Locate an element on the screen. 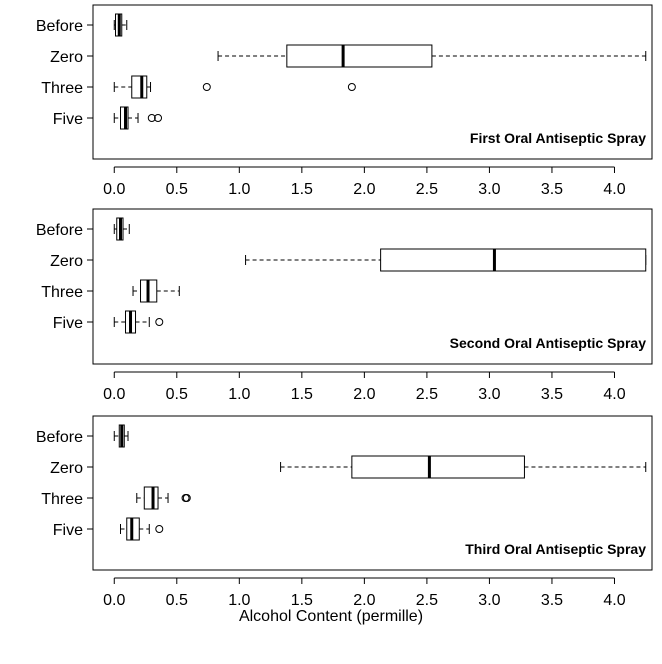  panel-title: First Oral Antiseptic Spray is located at coordinates (558, 138).